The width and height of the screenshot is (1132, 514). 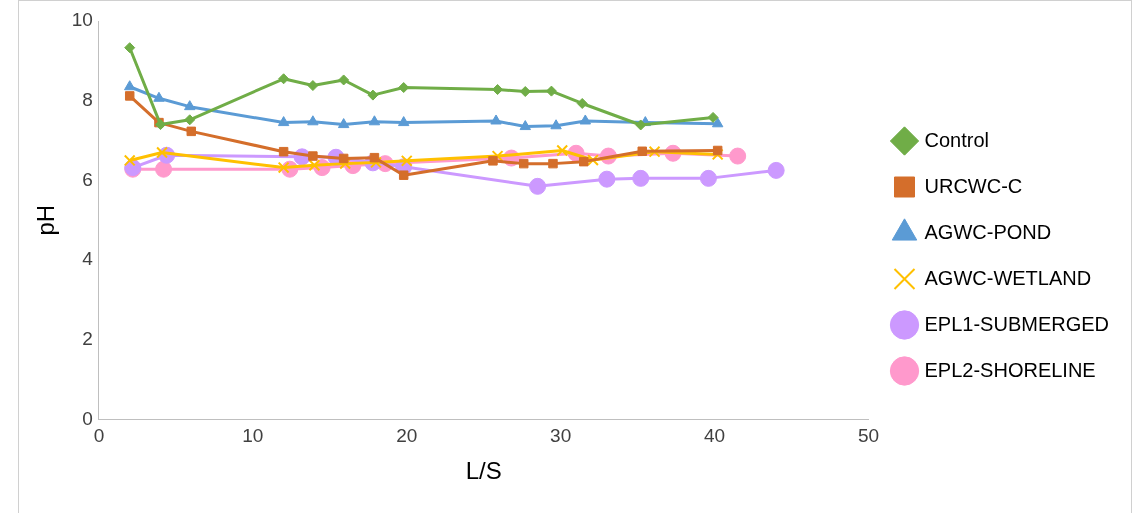 What do you see at coordinates (715, 436) in the screenshot?
I see `x-tick-label: 40` at bounding box center [715, 436].